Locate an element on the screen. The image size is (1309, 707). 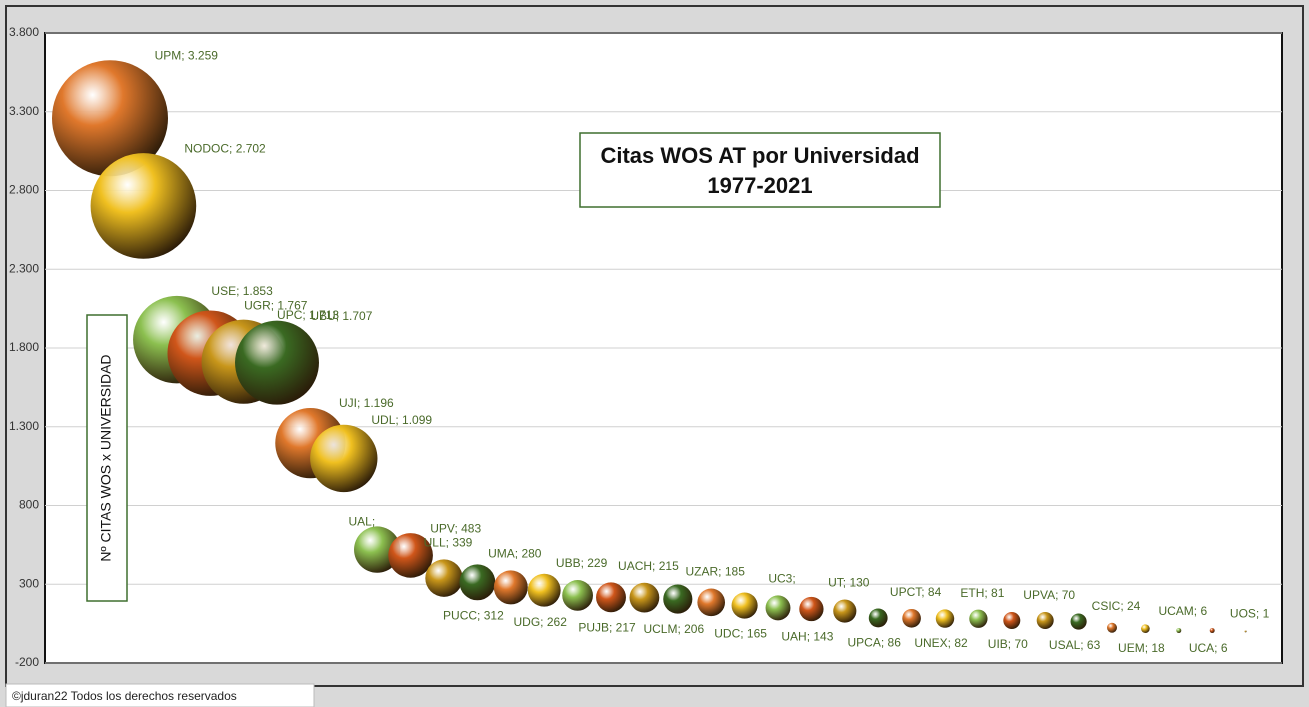
data-label: UPCA; 86 is located at coordinates (875, 643).